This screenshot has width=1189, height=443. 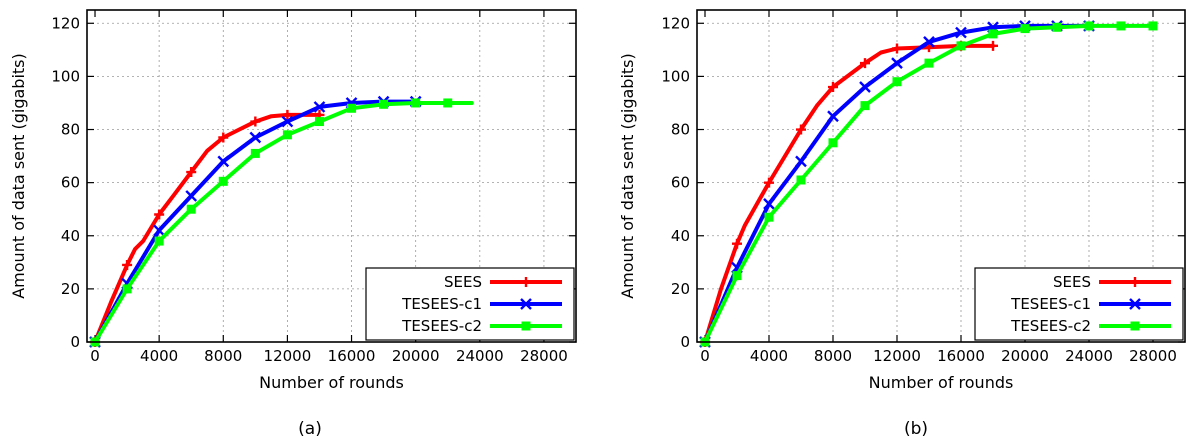 I want to click on x-tick-label: 28000, so click(x=544, y=356).